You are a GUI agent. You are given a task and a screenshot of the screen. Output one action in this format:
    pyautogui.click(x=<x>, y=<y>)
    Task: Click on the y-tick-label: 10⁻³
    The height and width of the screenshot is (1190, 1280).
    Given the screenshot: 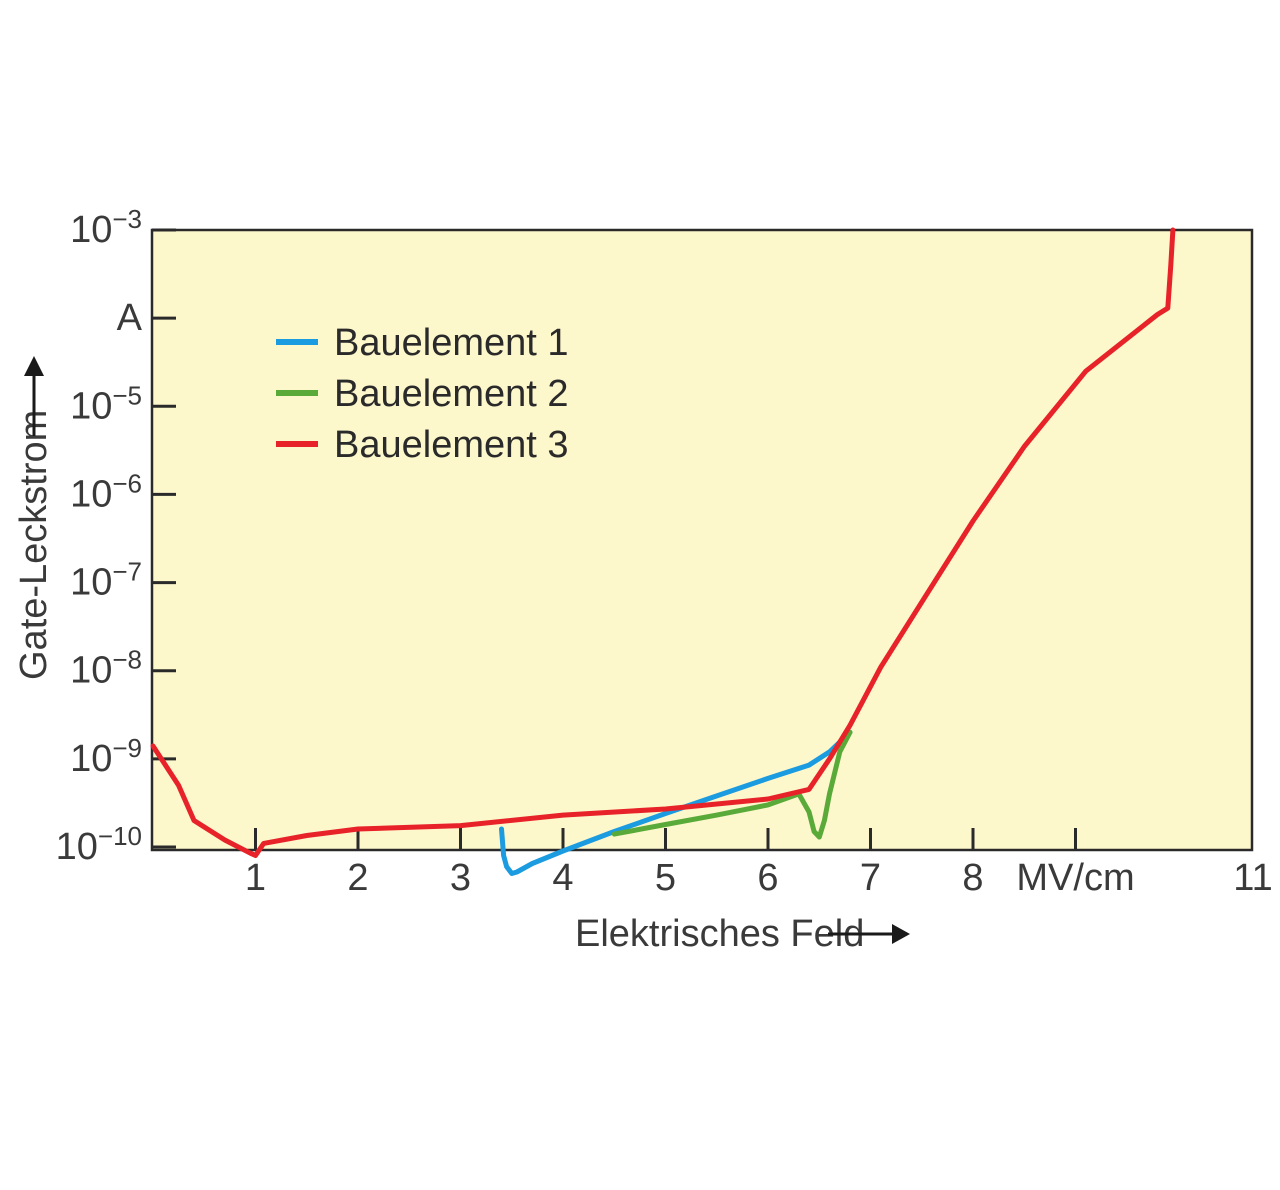 What is the action you would take?
    pyautogui.click(x=106, y=227)
    